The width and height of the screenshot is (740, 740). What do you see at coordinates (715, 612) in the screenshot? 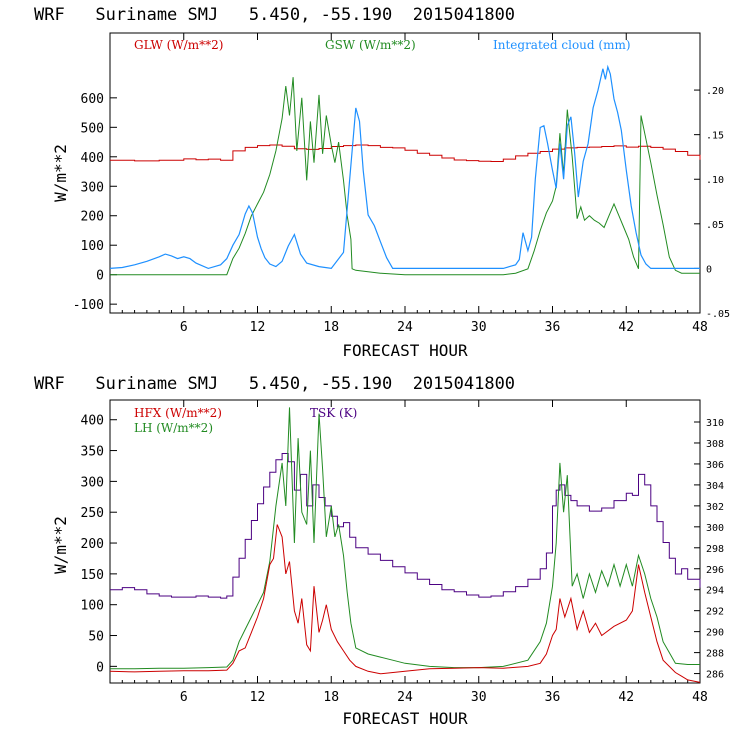
I see `y2-tick-label: 292` at bounding box center [715, 612].